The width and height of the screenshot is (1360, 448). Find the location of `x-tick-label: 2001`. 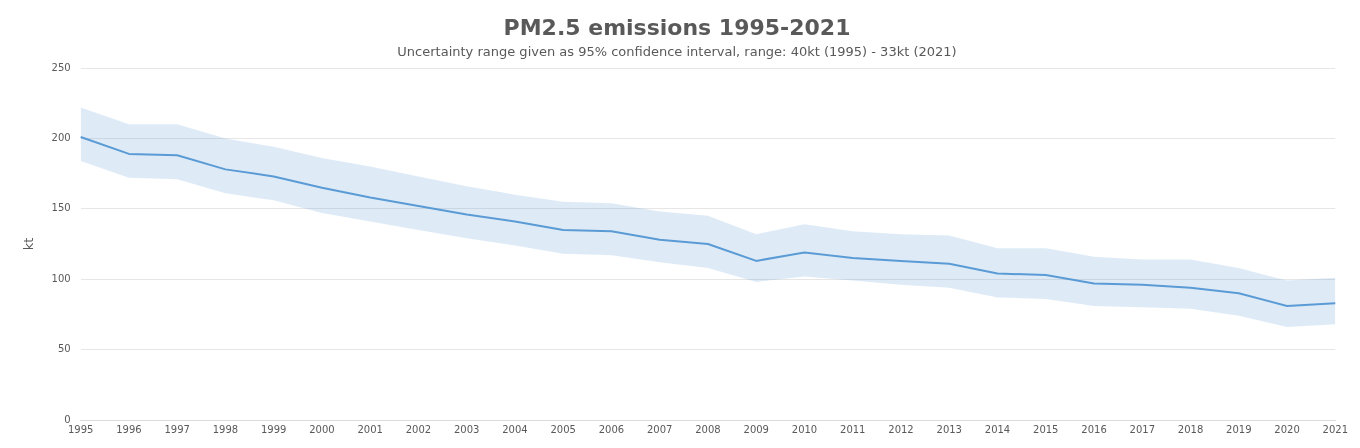

x-tick-label: 2001 is located at coordinates (370, 429).